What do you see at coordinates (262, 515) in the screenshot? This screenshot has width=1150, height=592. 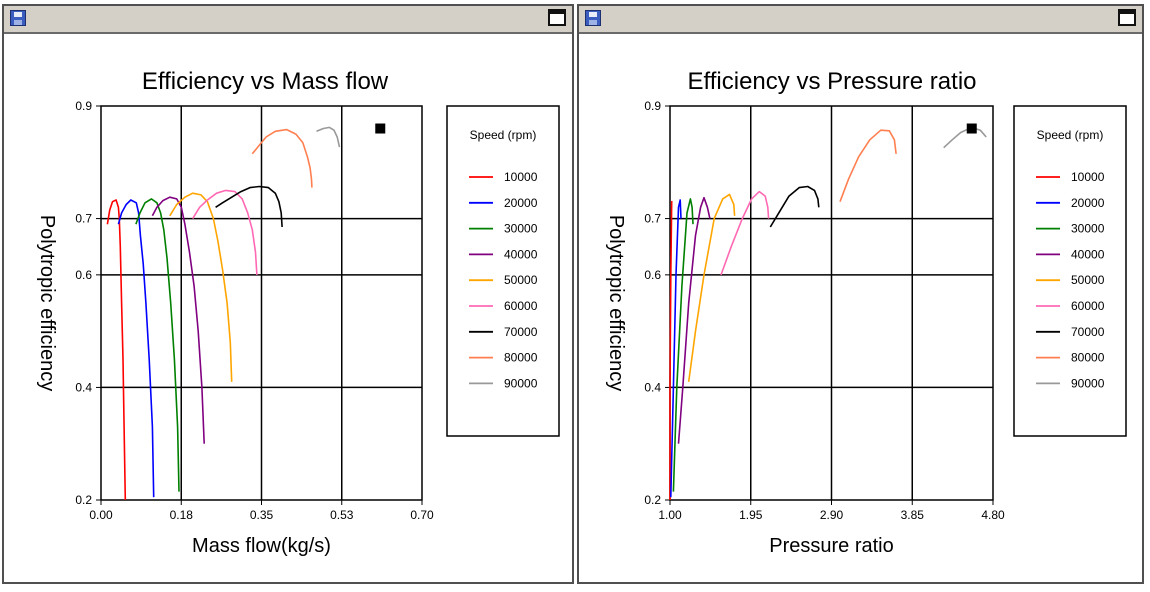 I see `x-tick-label: 0.35` at bounding box center [262, 515].